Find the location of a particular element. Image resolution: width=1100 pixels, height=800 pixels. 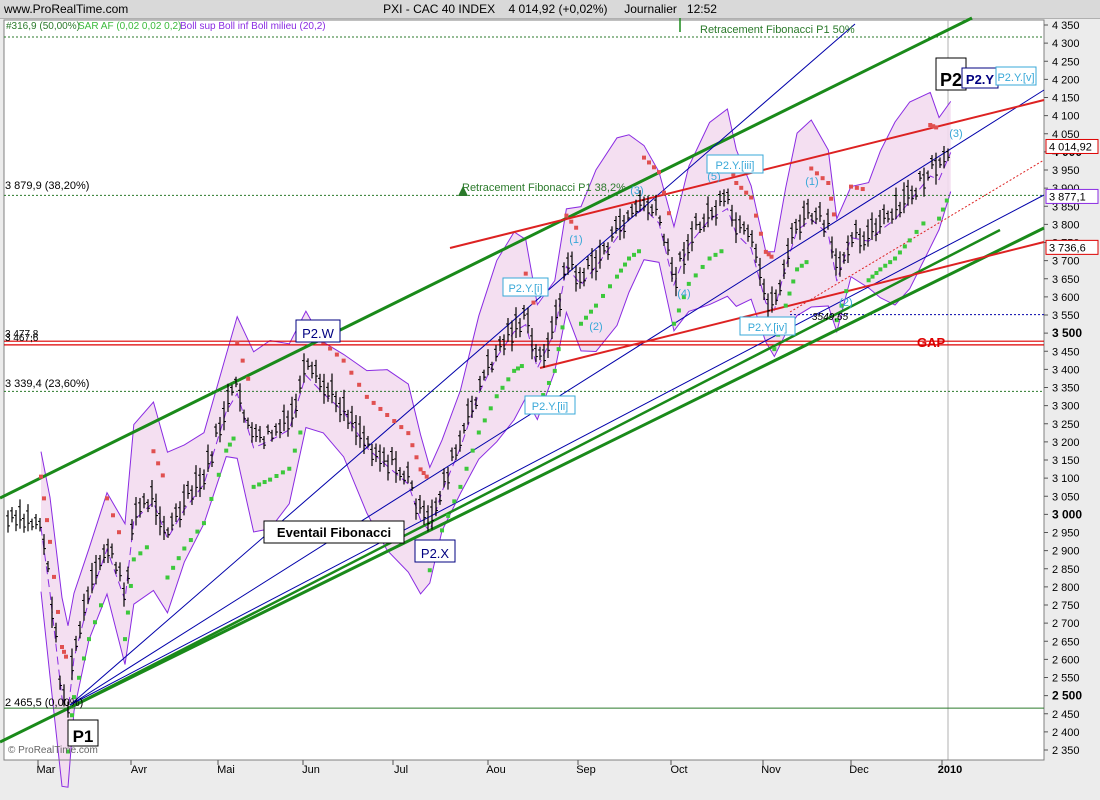

p2yiv-label: P2.Y.[iv] is located at coordinates (768, 328).